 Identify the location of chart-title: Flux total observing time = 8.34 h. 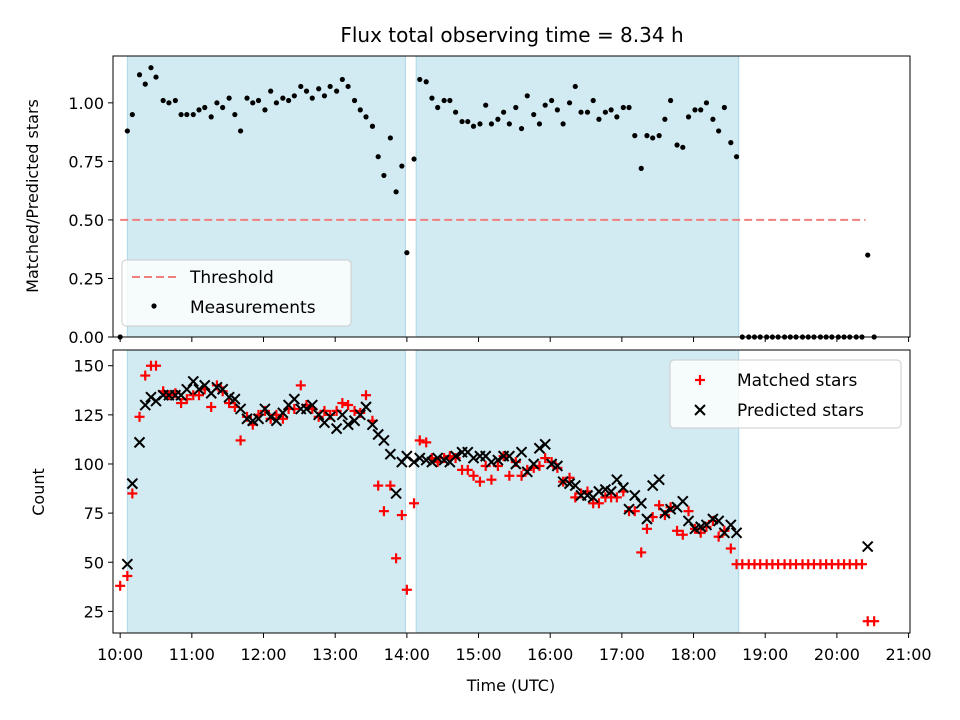
(511, 35).